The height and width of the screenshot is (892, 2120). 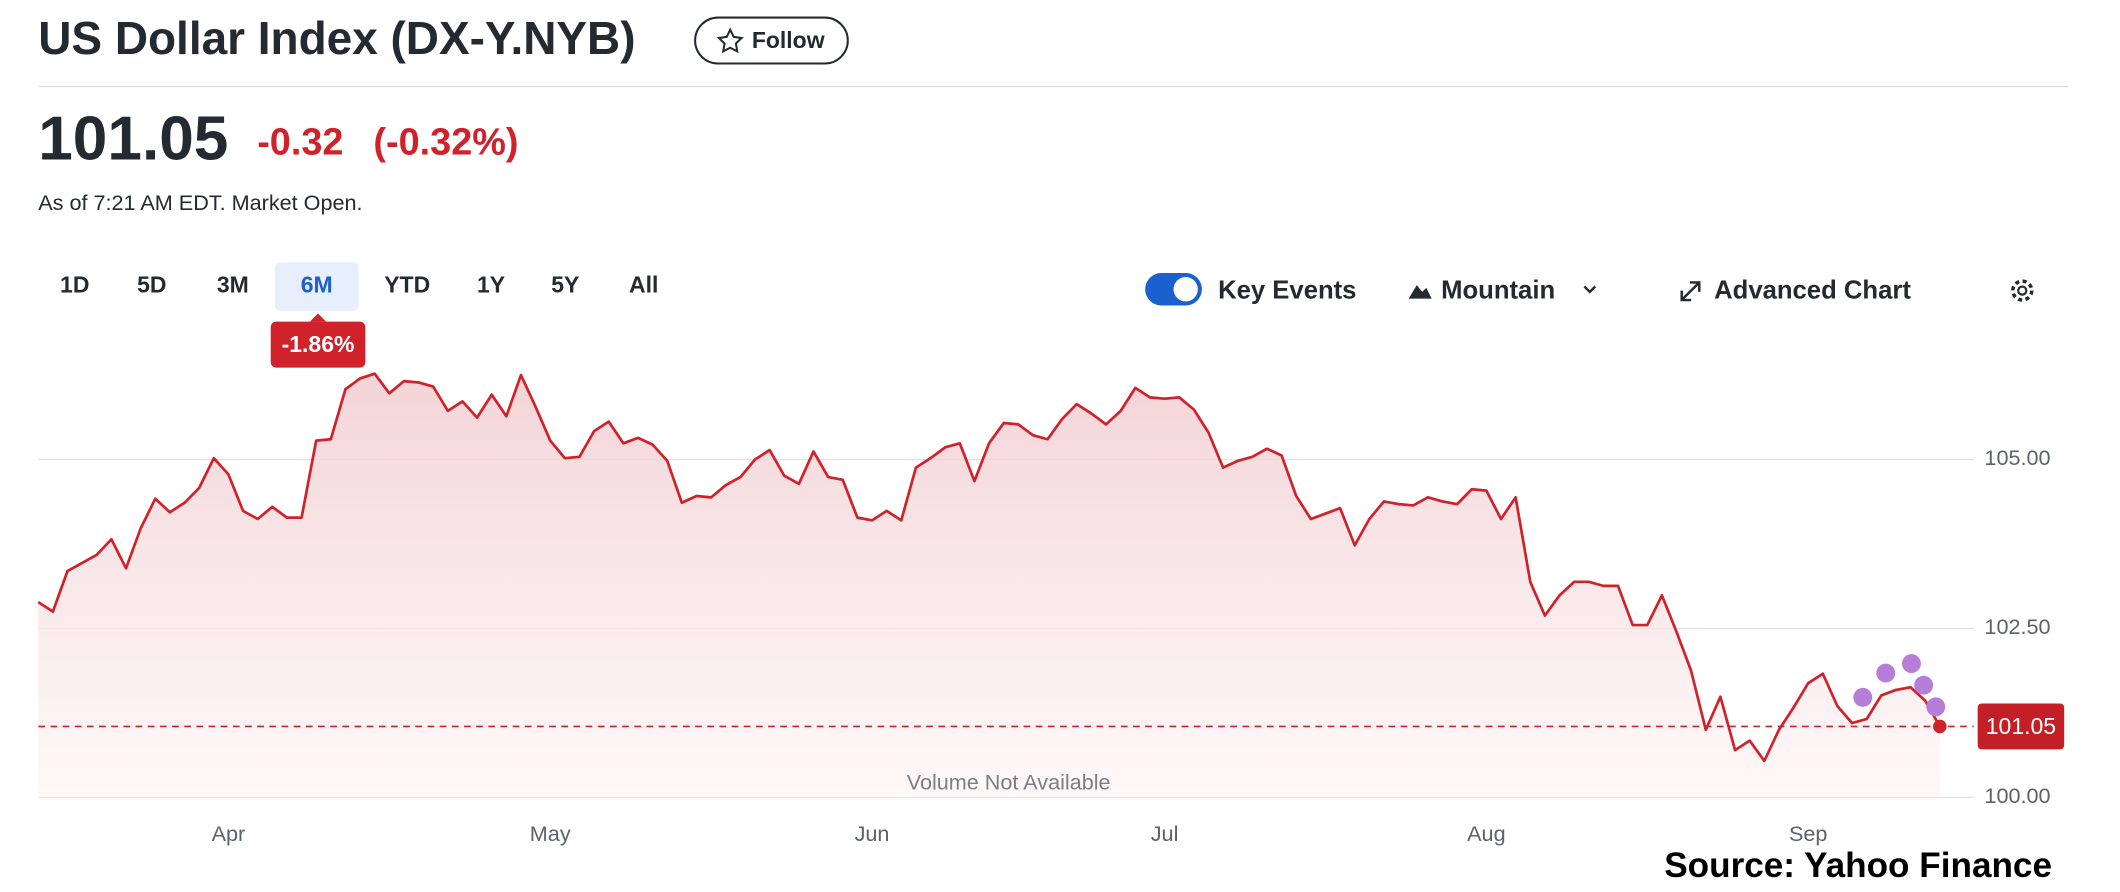 I want to click on key-events, so click(x=1899, y=685).